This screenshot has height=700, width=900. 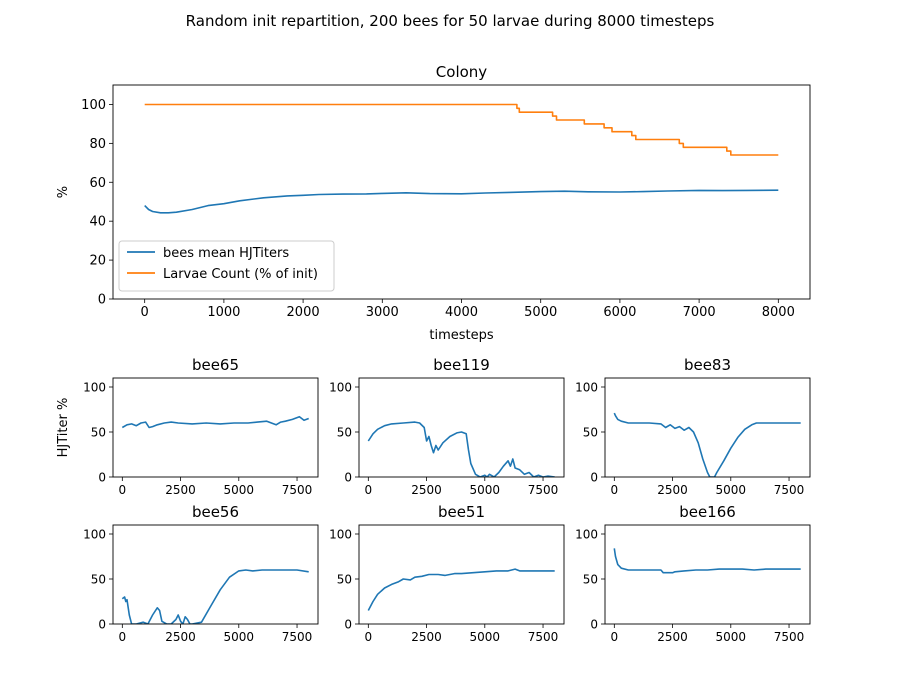 What do you see at coordinates (97, 261) in the screenshot?
I see `y-tick-label: 20` at bounding box center [97, 261].